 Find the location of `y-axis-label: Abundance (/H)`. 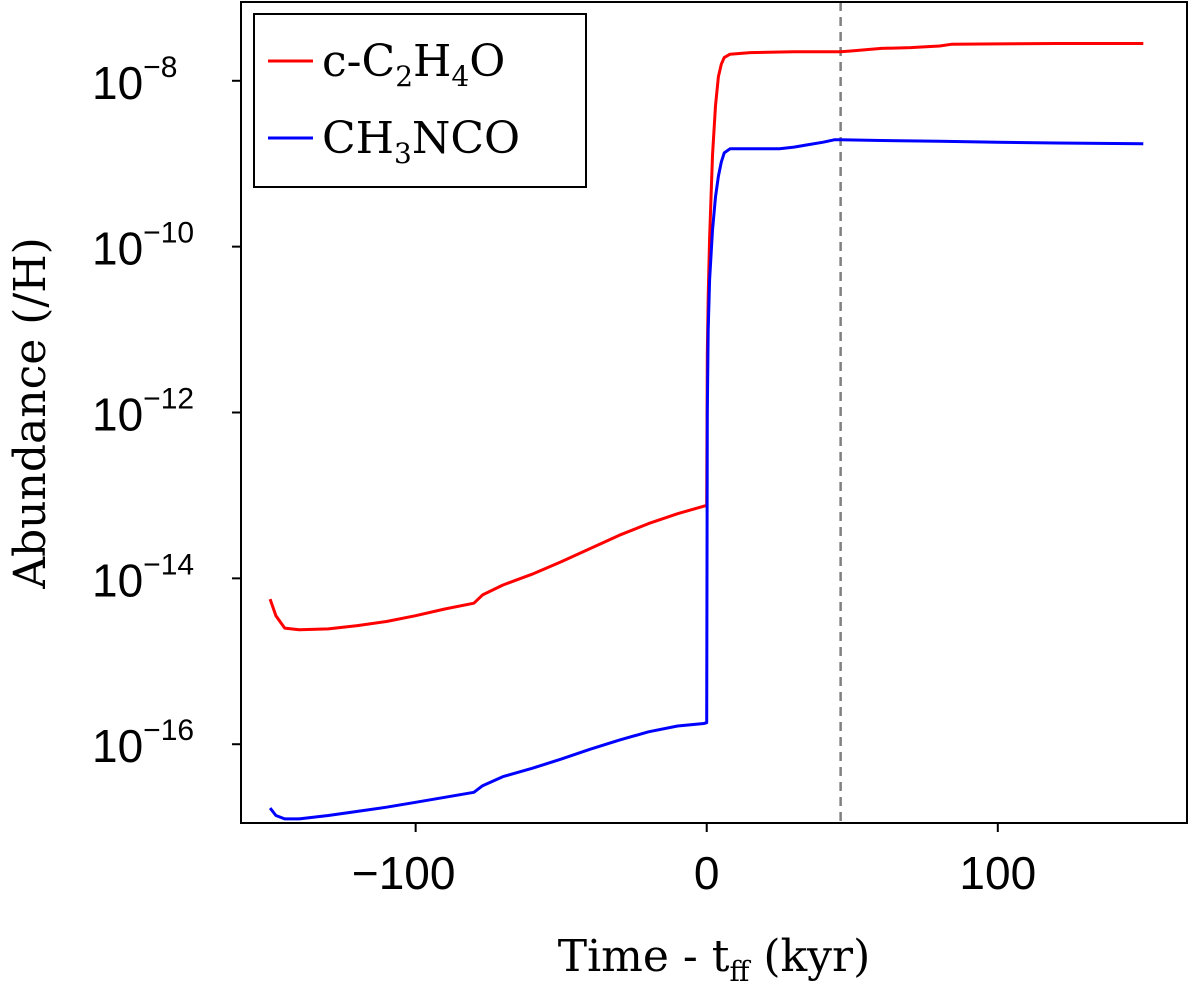

y-axis-label: Abundance (/H) is located at coordinates (30, 413).